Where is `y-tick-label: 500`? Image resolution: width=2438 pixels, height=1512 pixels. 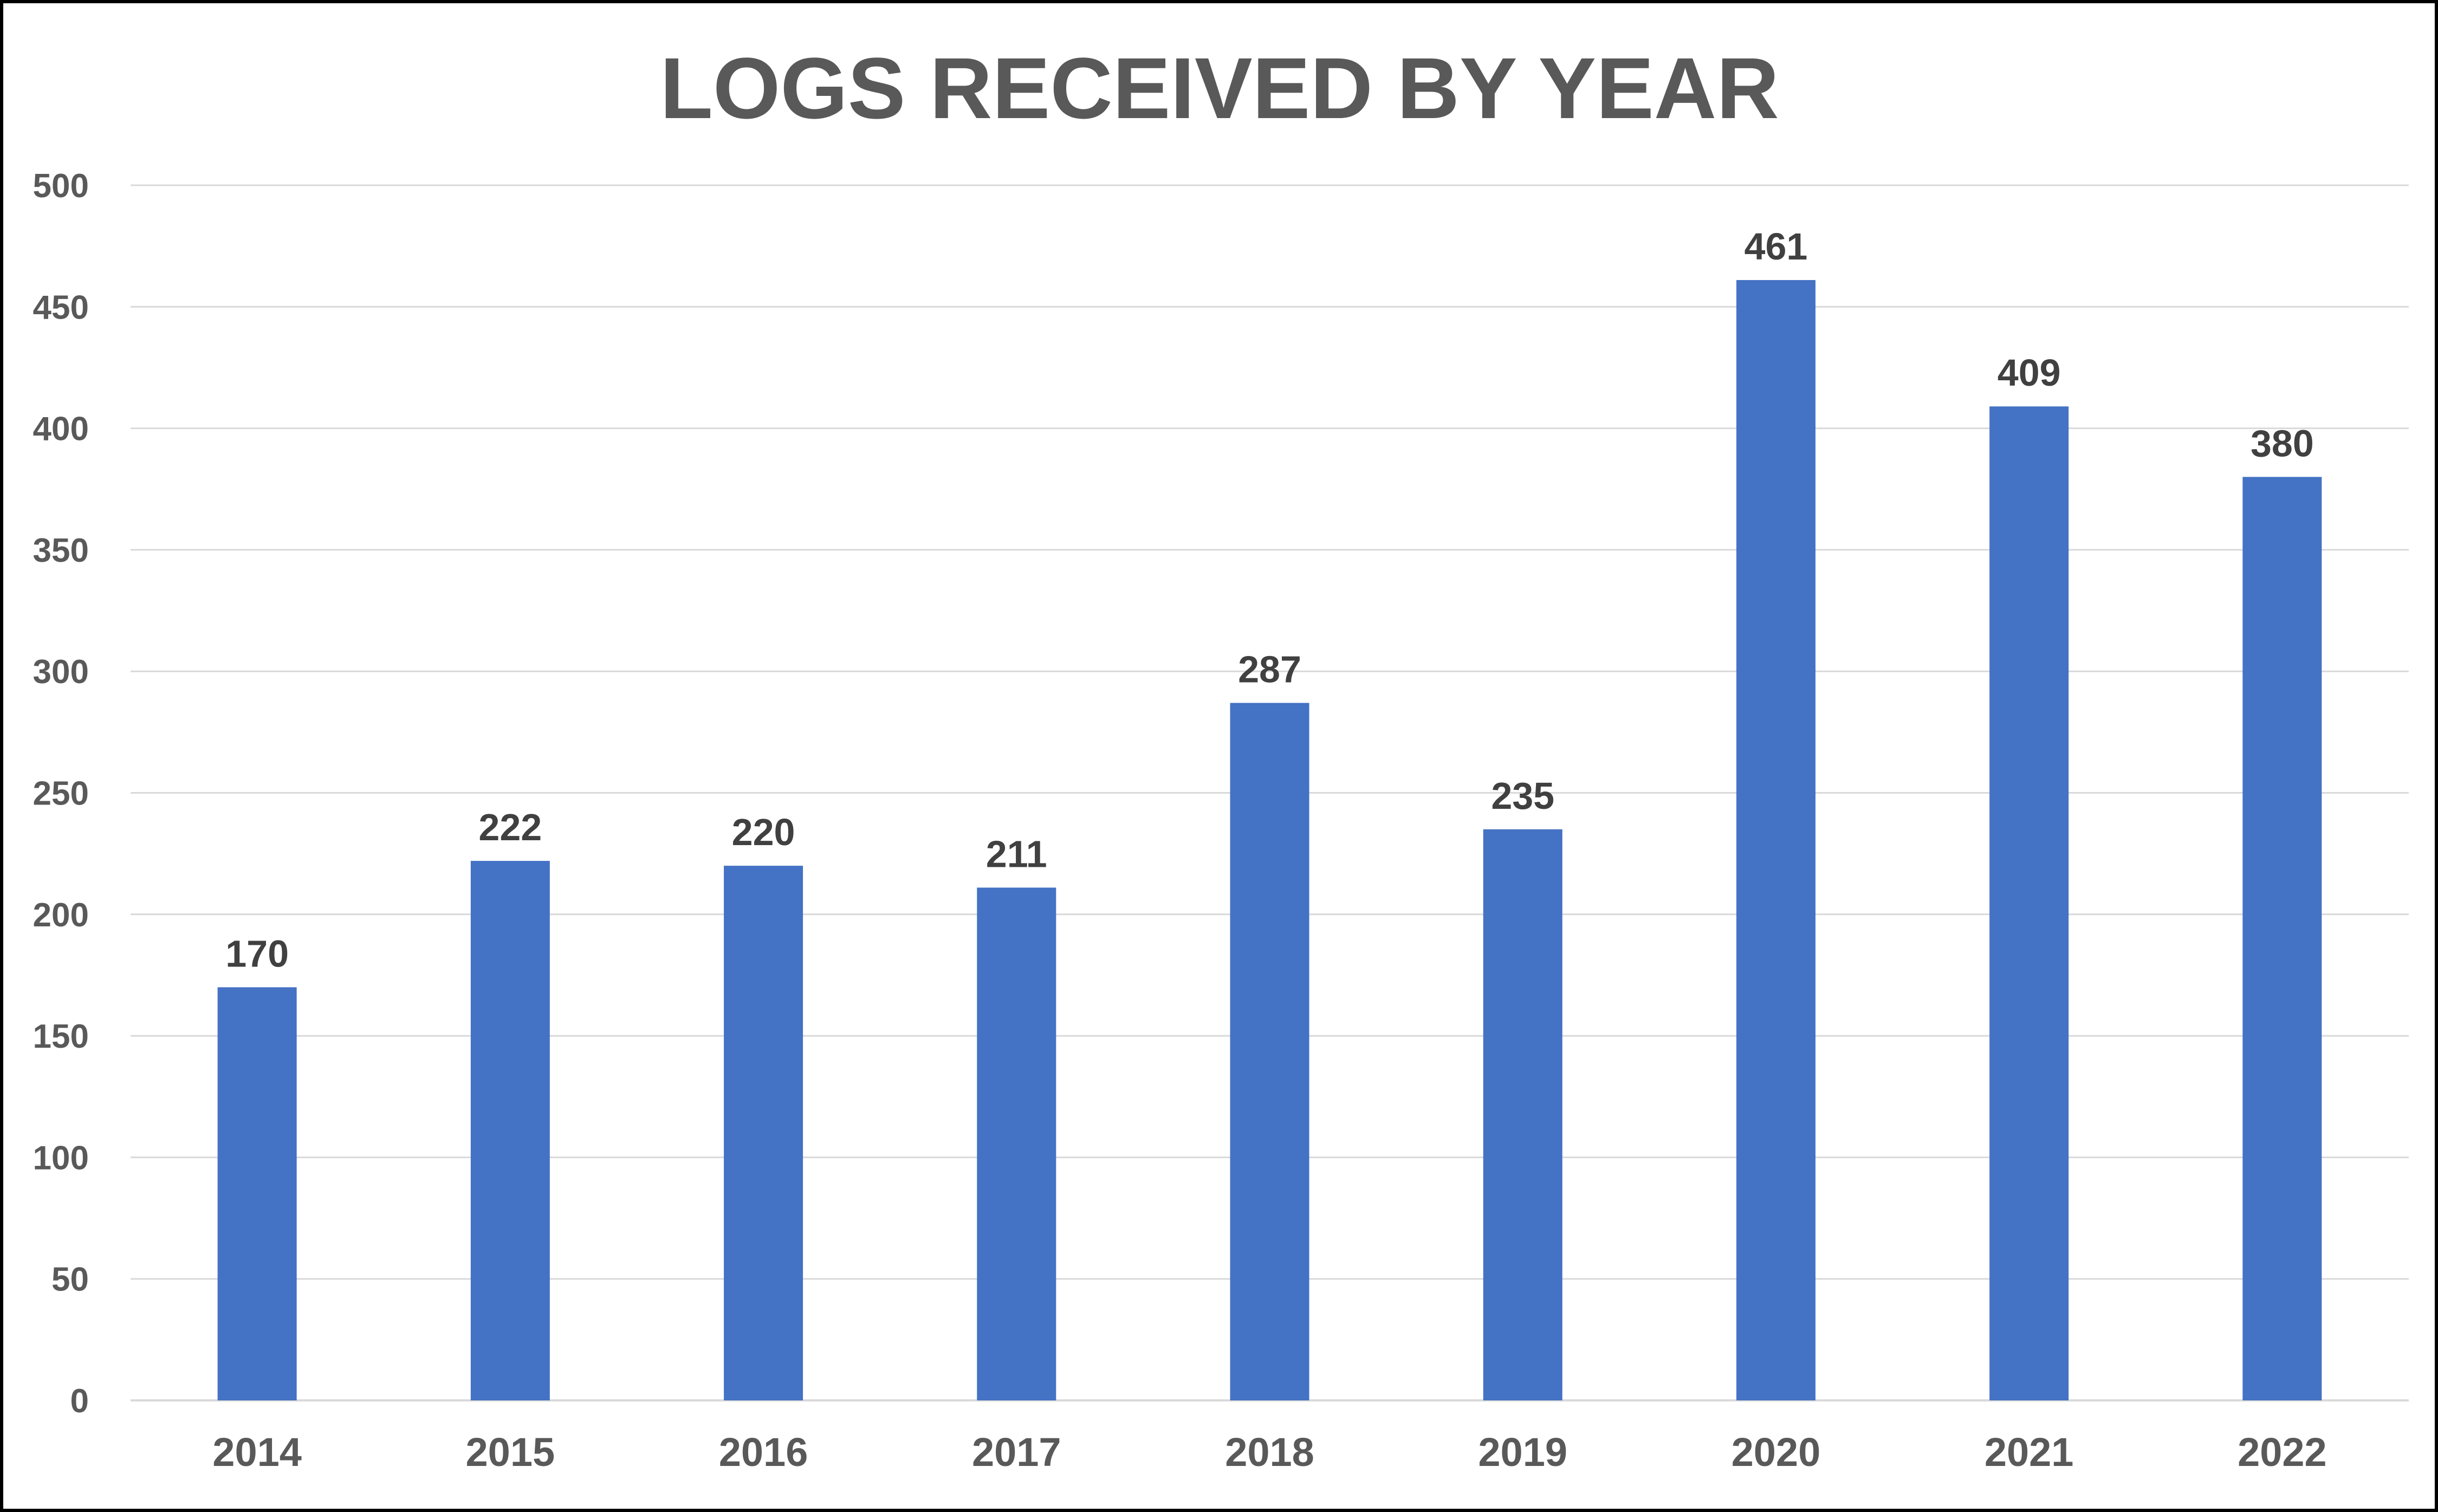
y-tick-label: 500 is located at coordinates (61, 186).